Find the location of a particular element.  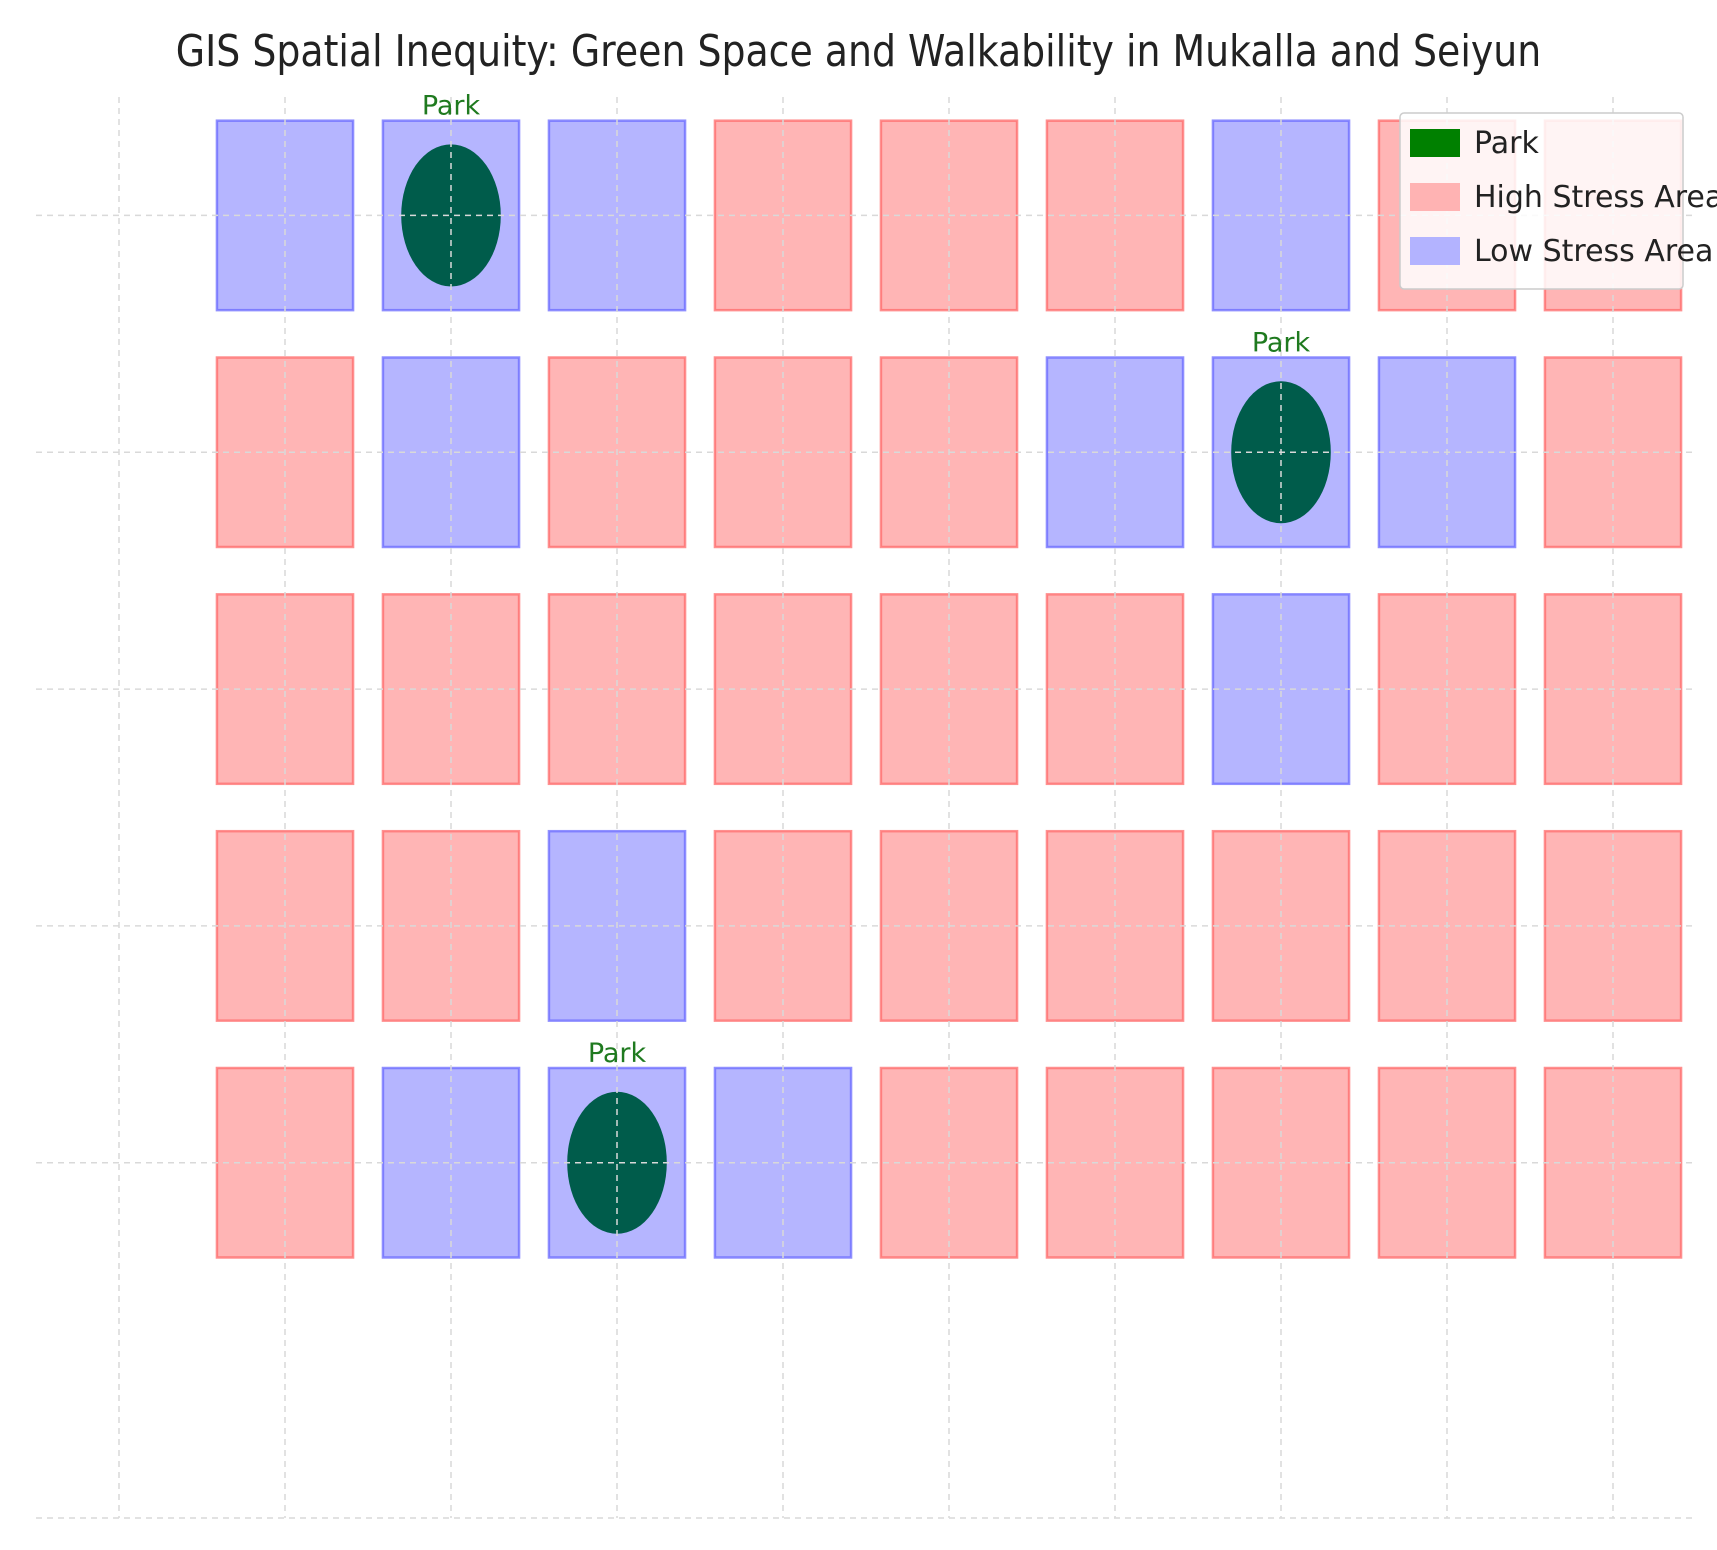

legend-label: Low Stress Area is located at coordinates (1593, 251).